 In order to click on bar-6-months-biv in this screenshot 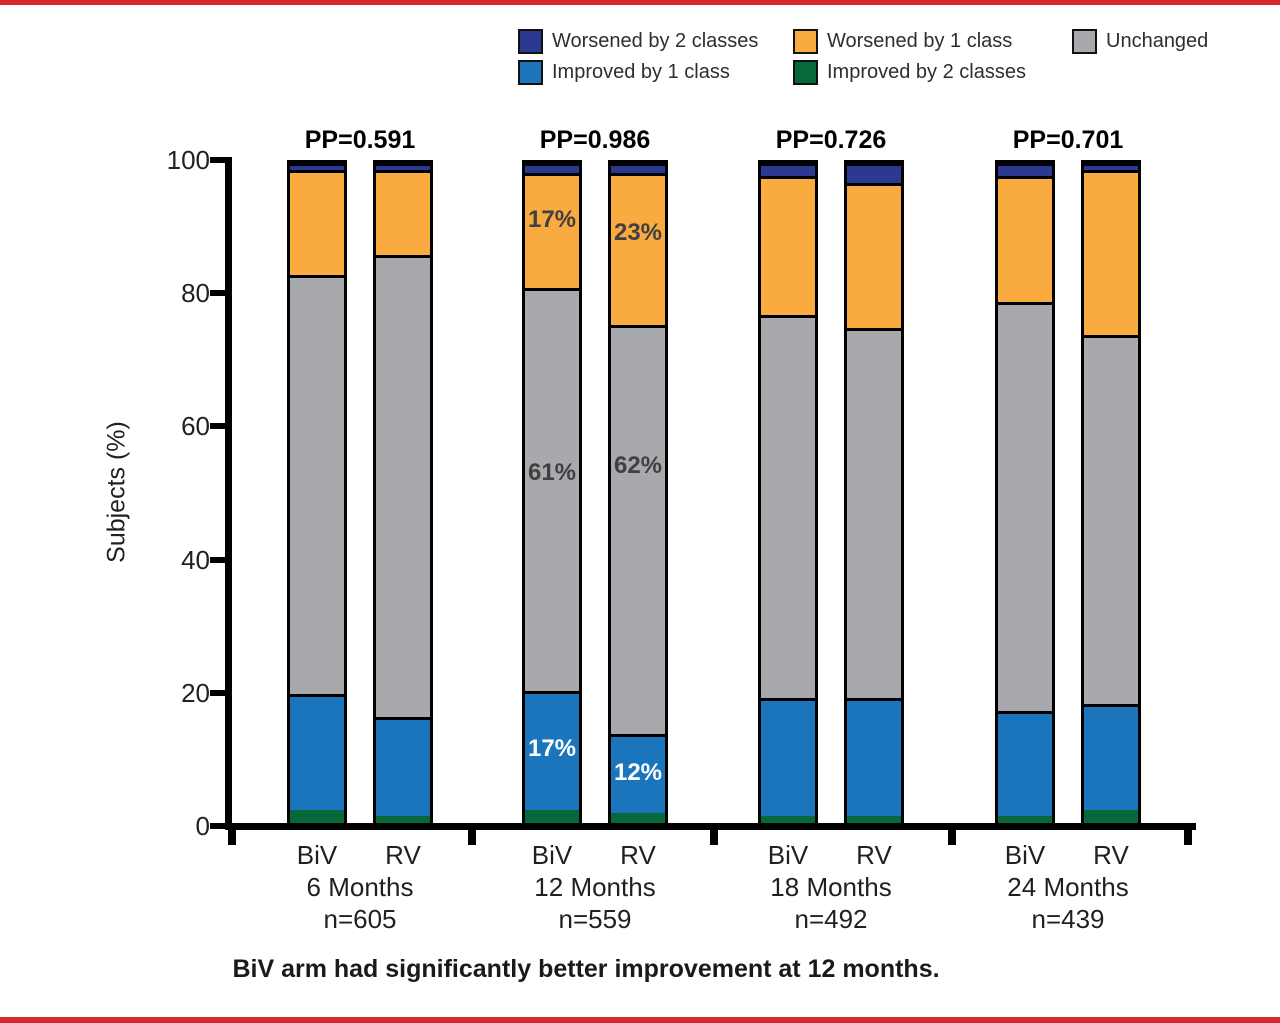, I will do `click(317, 493)`.